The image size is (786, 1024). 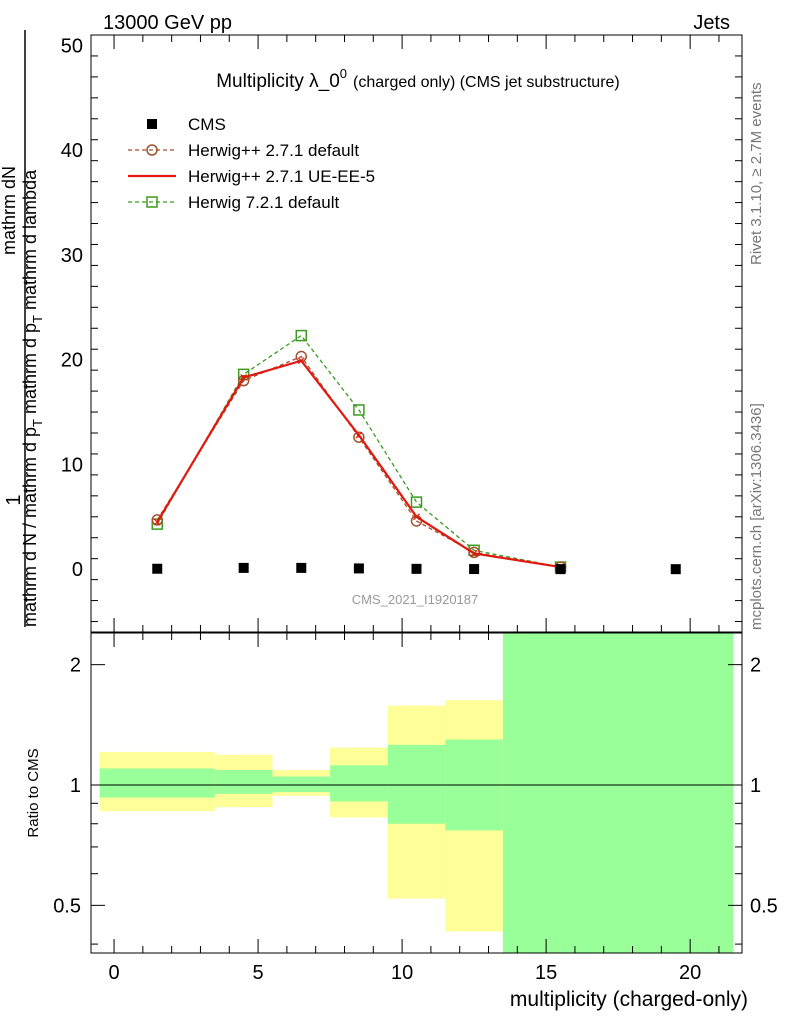 What do you see at coordinates (167, 23) in the screenshot?
I see `header-left: 13000 GeV pp` at bounding box center [167, 23].